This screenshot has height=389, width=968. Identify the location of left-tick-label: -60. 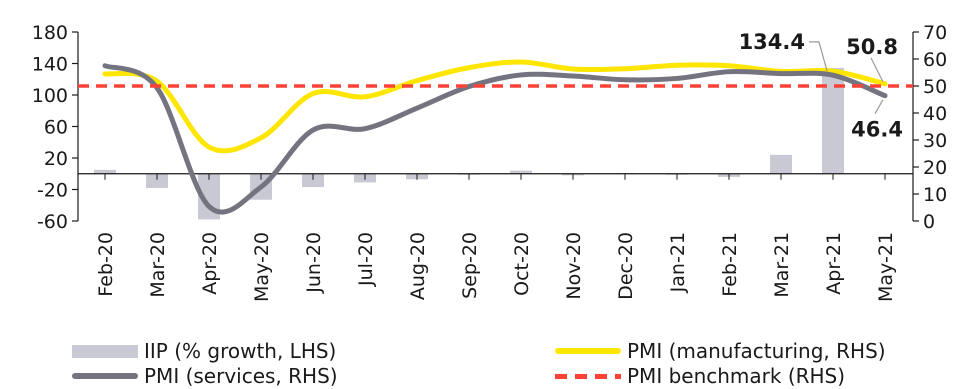
(52, 222).